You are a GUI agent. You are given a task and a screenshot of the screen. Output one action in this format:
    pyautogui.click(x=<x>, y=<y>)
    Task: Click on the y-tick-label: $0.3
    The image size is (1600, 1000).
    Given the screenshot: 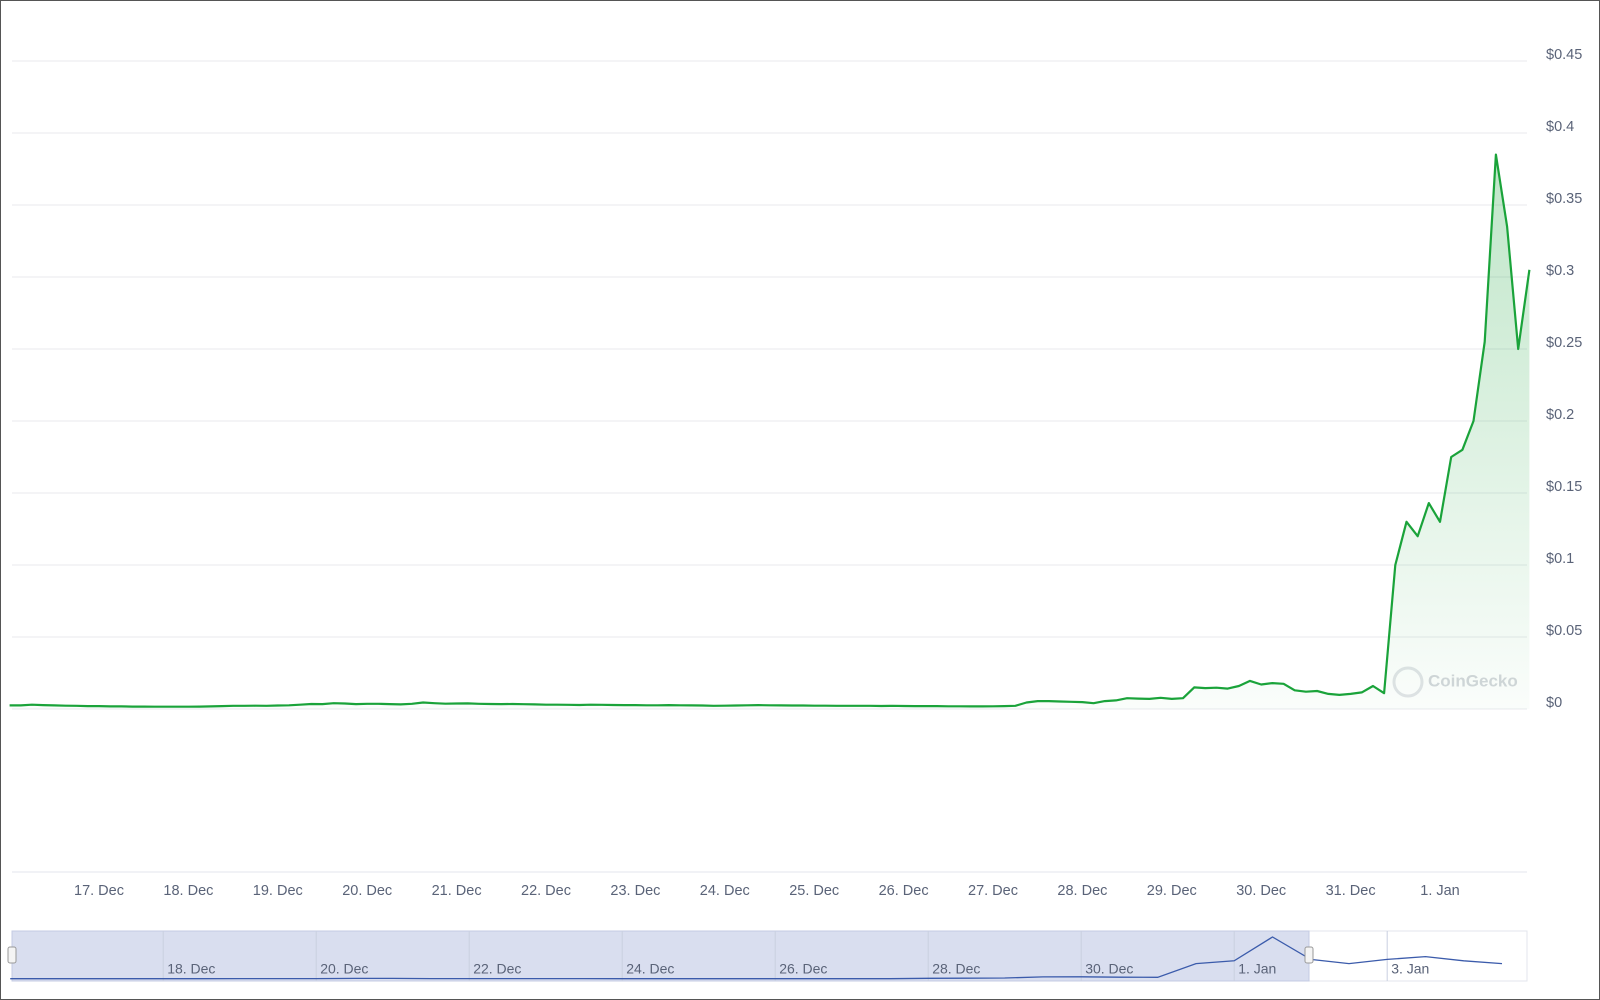 What is the action you would take?
    pyautogui.click(x=1560, y=271)
    